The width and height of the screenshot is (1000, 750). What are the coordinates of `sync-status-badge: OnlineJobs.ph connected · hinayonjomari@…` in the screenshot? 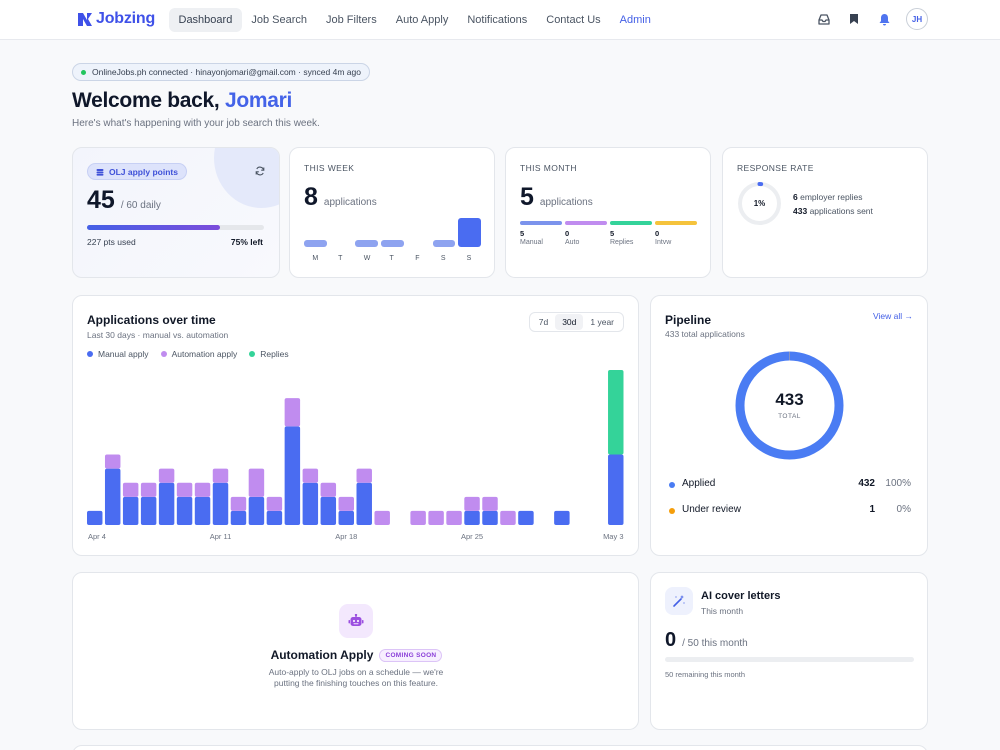 It's located at (221, 72).